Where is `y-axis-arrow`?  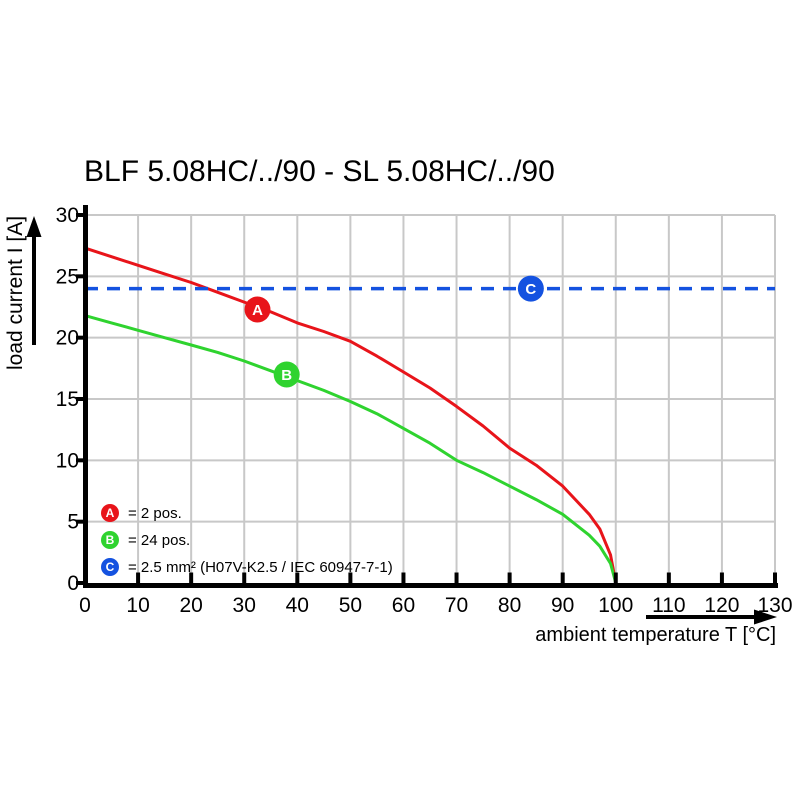 y-axis-arrow is located at coordinates (34, 280).